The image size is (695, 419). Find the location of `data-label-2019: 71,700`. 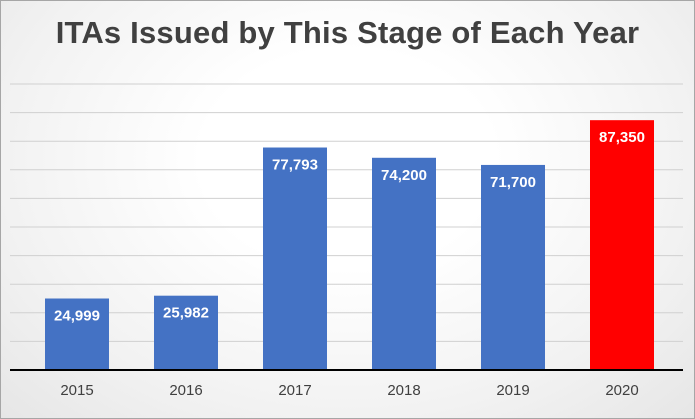

data-label-2019: 71,700 is located at coordinates (513, 182).